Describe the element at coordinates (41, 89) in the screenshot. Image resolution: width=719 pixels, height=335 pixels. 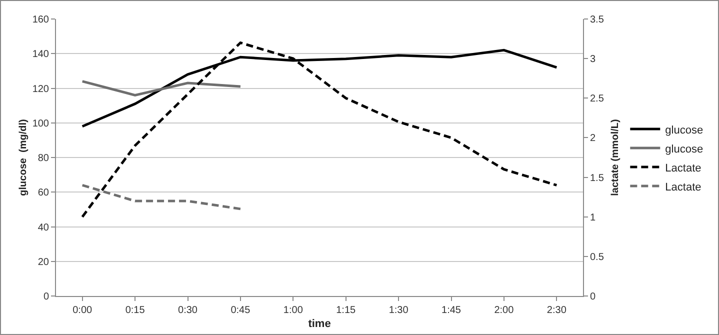
I see `y-tick-label: 120` at that location.